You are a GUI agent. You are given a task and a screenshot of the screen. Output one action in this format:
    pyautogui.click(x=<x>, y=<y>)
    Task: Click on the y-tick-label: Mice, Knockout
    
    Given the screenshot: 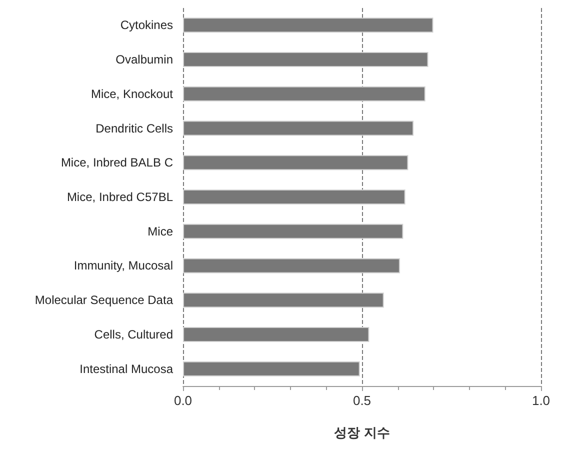 What is the action you would take?
    pyautogui.click(x=132, y=93)
    